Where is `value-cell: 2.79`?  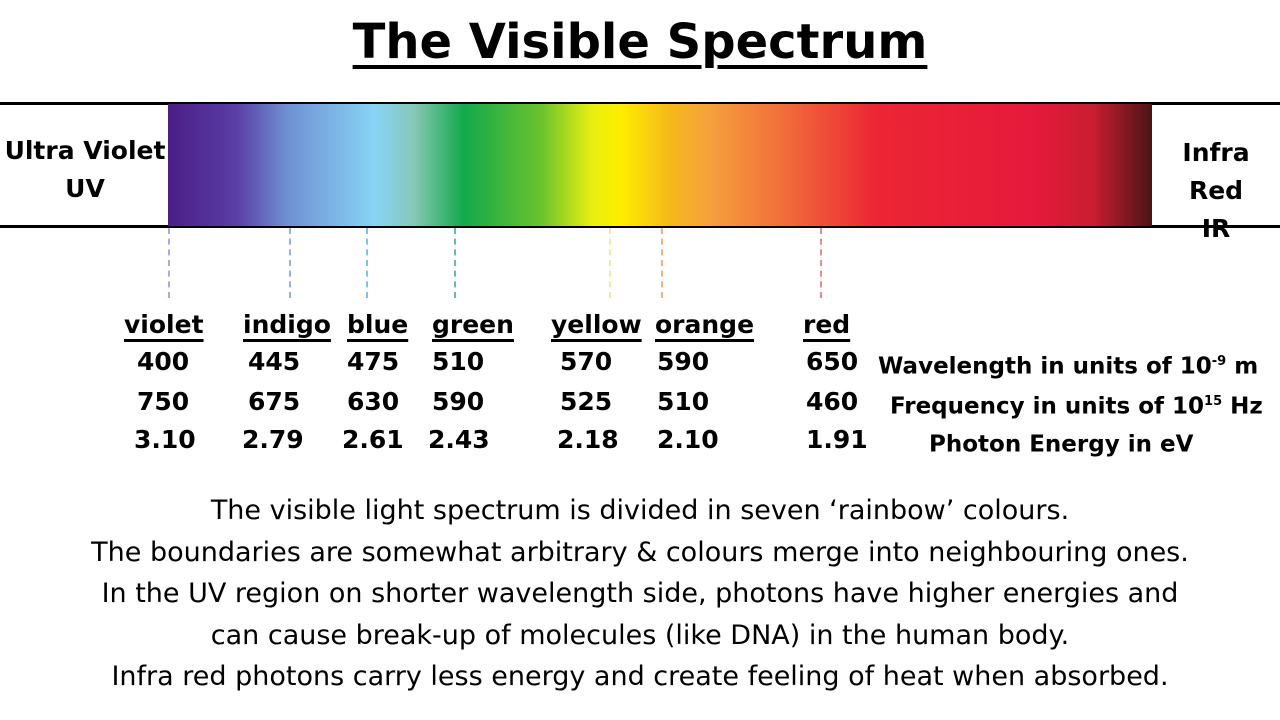
value-cell: 2.79 is located at coordinates (273, 439).